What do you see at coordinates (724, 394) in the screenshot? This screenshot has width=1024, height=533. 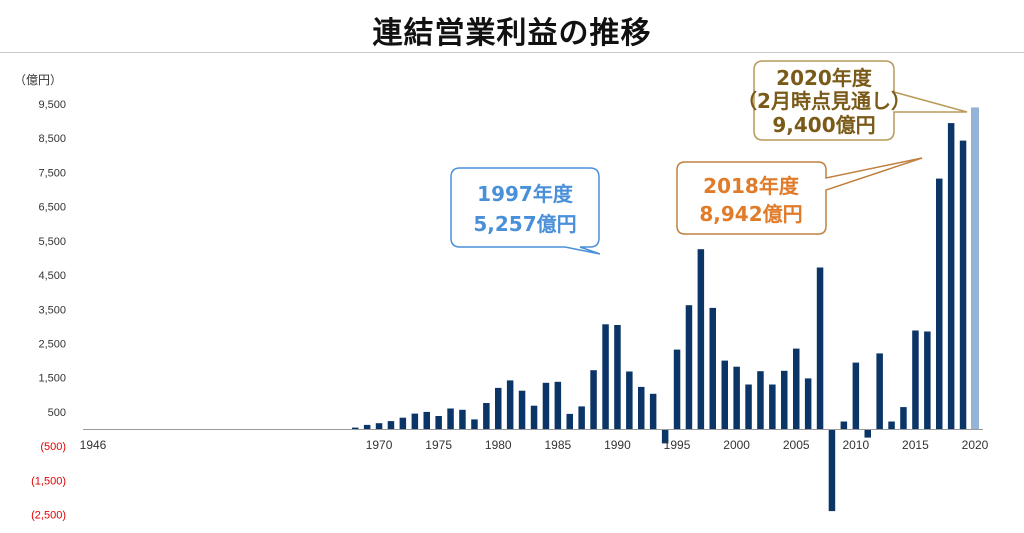 I see `bar-1999` at bounding box center [724, 394].